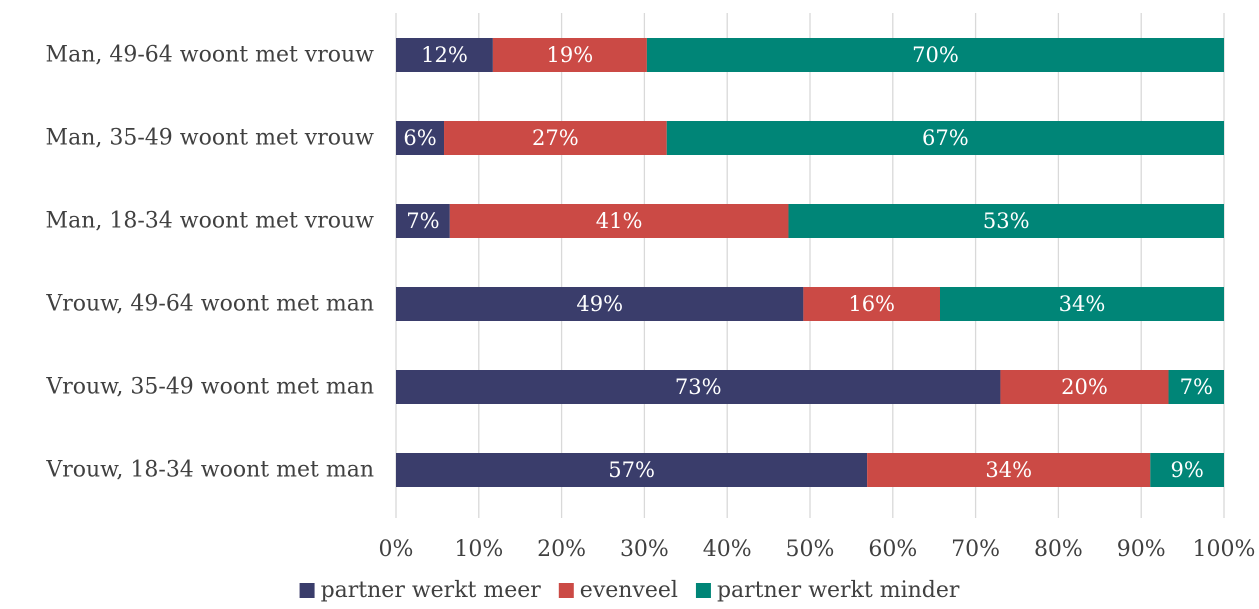 The image size is (1259, 609). I want to click on x-tick-label: 40%, so click(727, 549).